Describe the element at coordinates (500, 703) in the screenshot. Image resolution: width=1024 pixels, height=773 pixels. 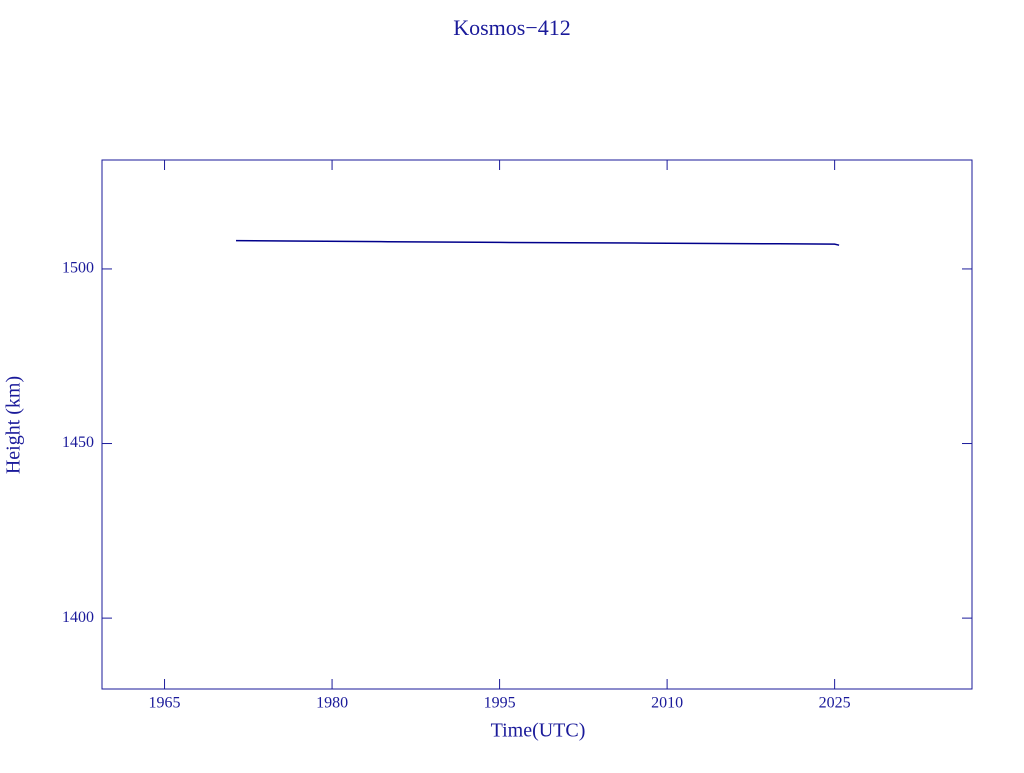
I see `x-tick-label: 1995` at that location.